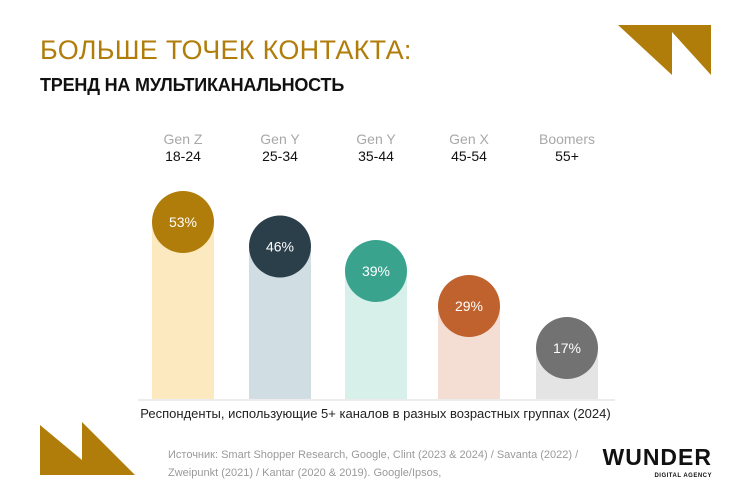 The image size is (751, 501). I want to click on age-label: 45-54, so click(469, 156).